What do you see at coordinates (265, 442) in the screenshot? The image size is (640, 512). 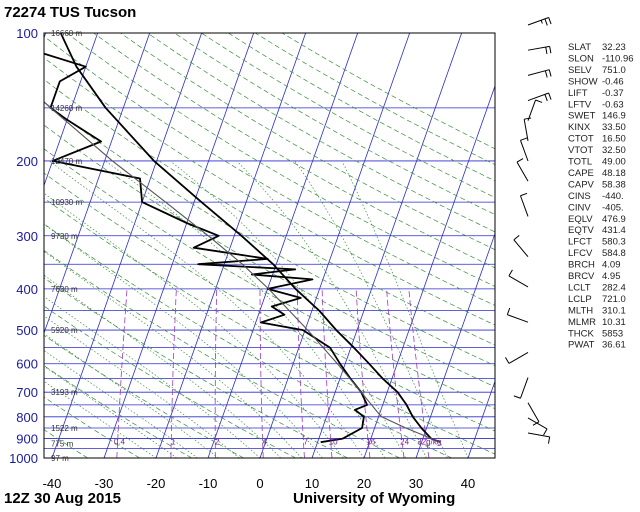 I see `mixing-ratio-label: 4` at bounding box center [265, 442].